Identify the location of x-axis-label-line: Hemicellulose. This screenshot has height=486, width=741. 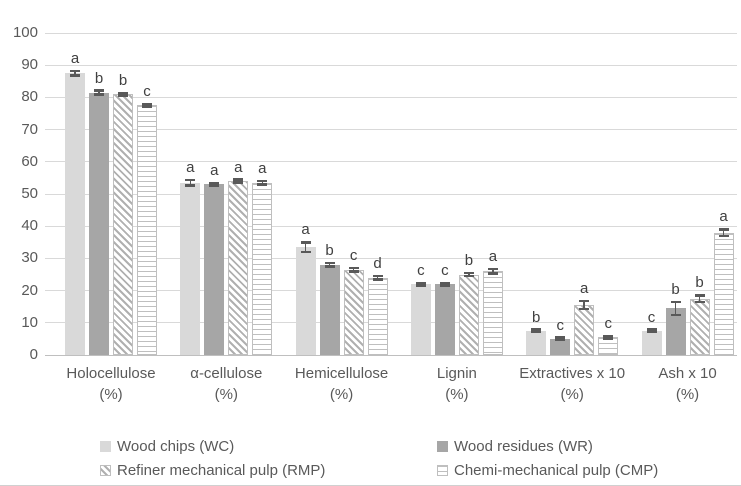
(341, 373).